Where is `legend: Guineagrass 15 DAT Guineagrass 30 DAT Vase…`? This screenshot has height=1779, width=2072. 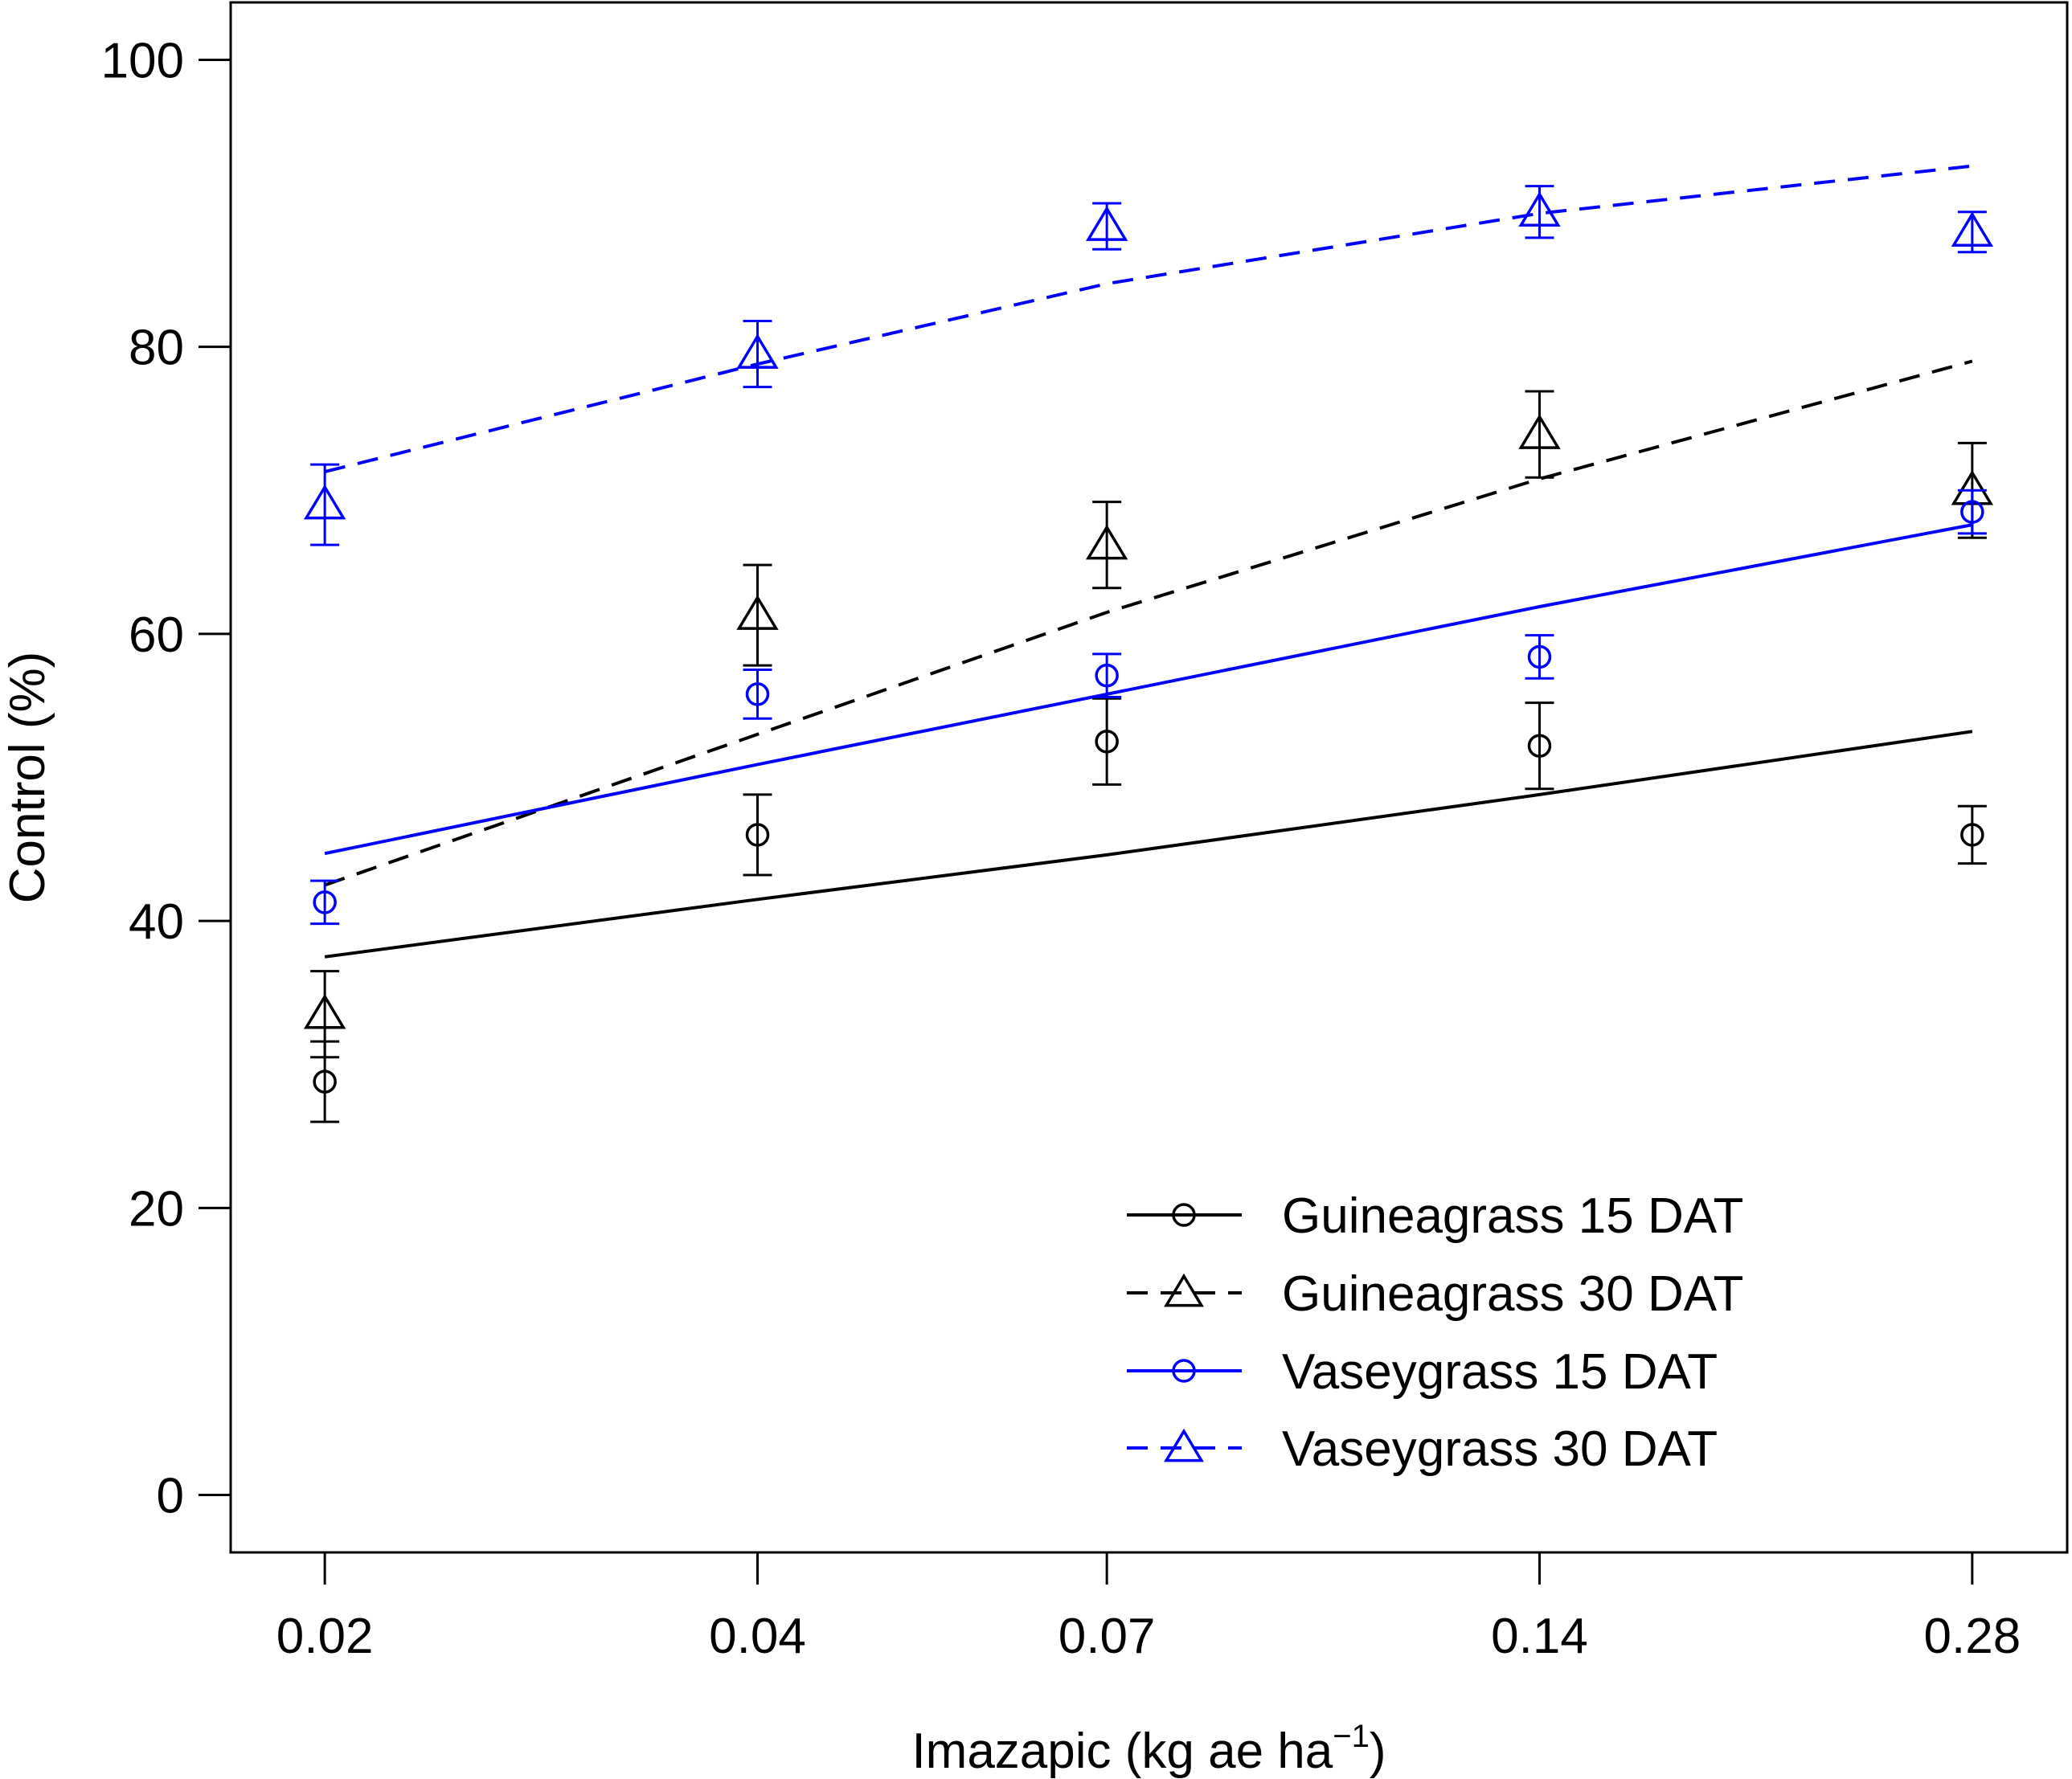 legend: Guineagrass 15 DAT Guineagrass 30 DAT Vase… is located at coordinates (1435, 1332).